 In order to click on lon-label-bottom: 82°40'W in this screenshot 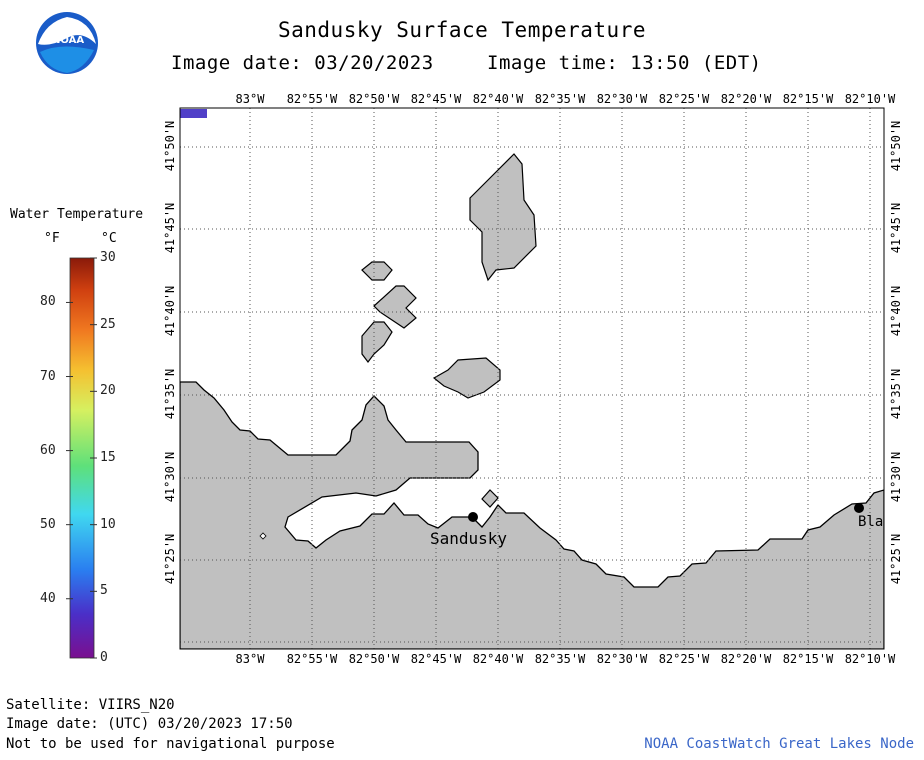, I will do `click(498, 659)`.